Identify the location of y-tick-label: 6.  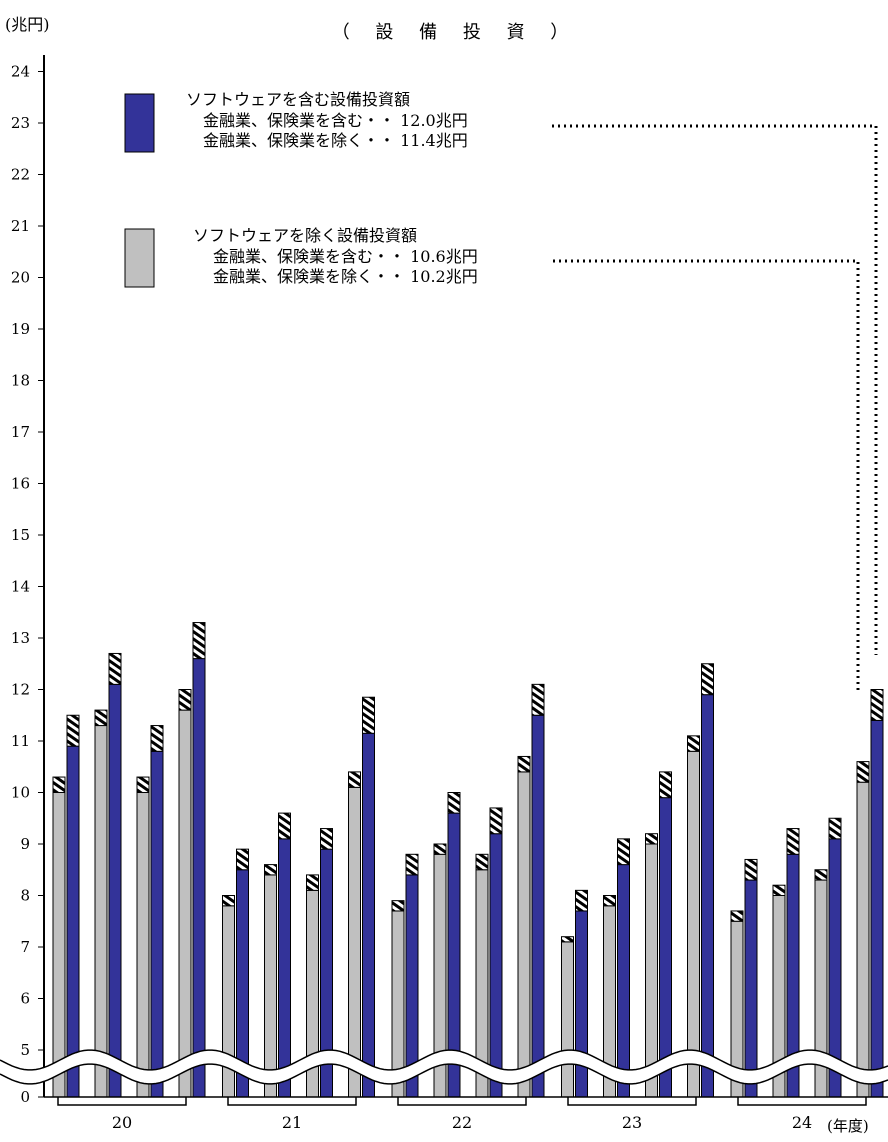
(25, 999).